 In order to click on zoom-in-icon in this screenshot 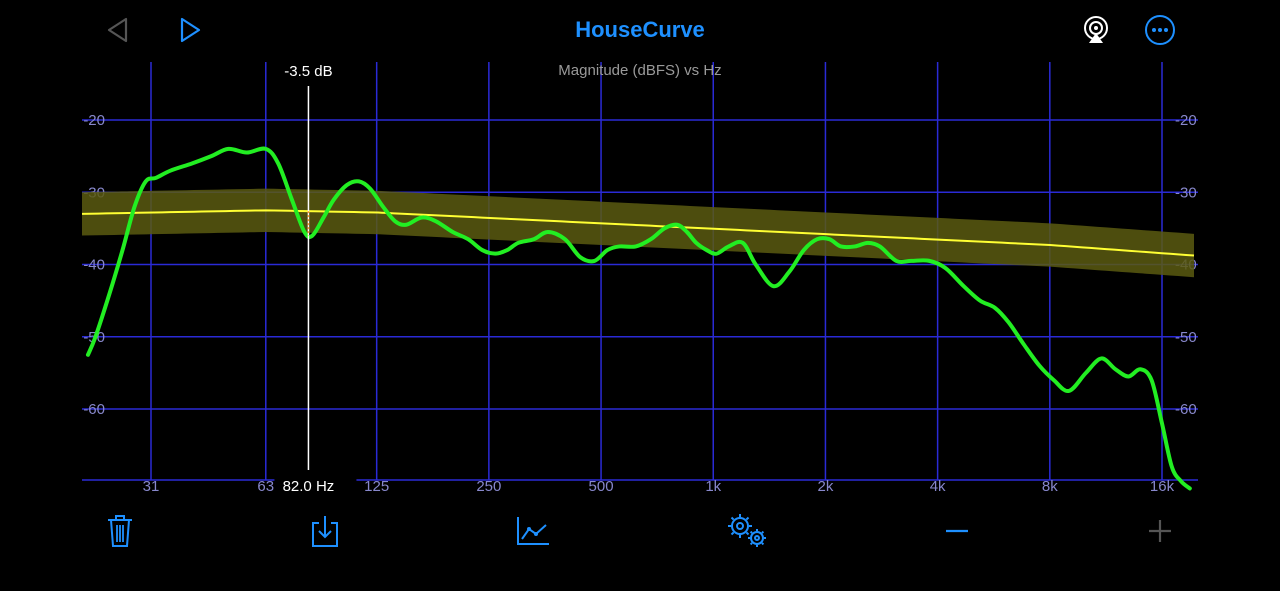, I will do `click(1160, 531)`.